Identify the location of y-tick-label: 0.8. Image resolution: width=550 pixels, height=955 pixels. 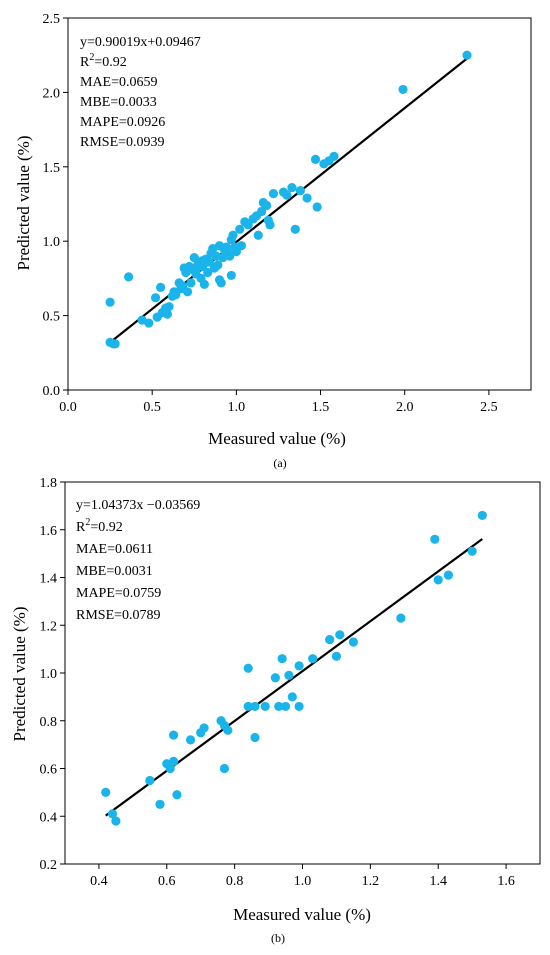
(49, 722).